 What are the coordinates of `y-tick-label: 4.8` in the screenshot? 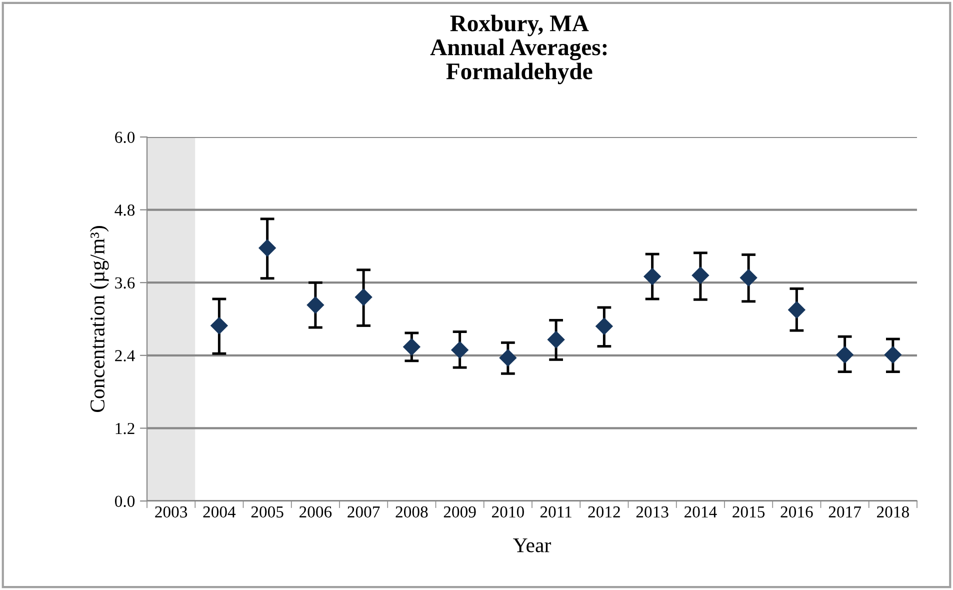 It's located at (124, 210).